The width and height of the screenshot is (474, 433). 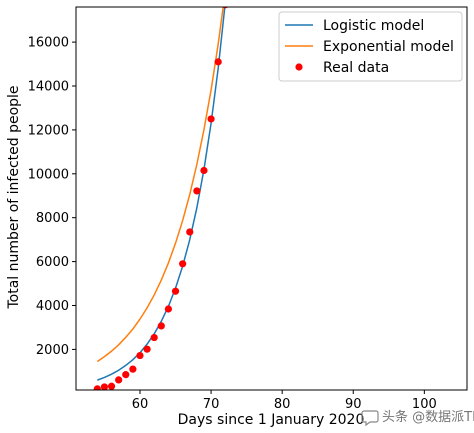 I want to click on y-tick-label: 10000, so click(x=48, y=174).